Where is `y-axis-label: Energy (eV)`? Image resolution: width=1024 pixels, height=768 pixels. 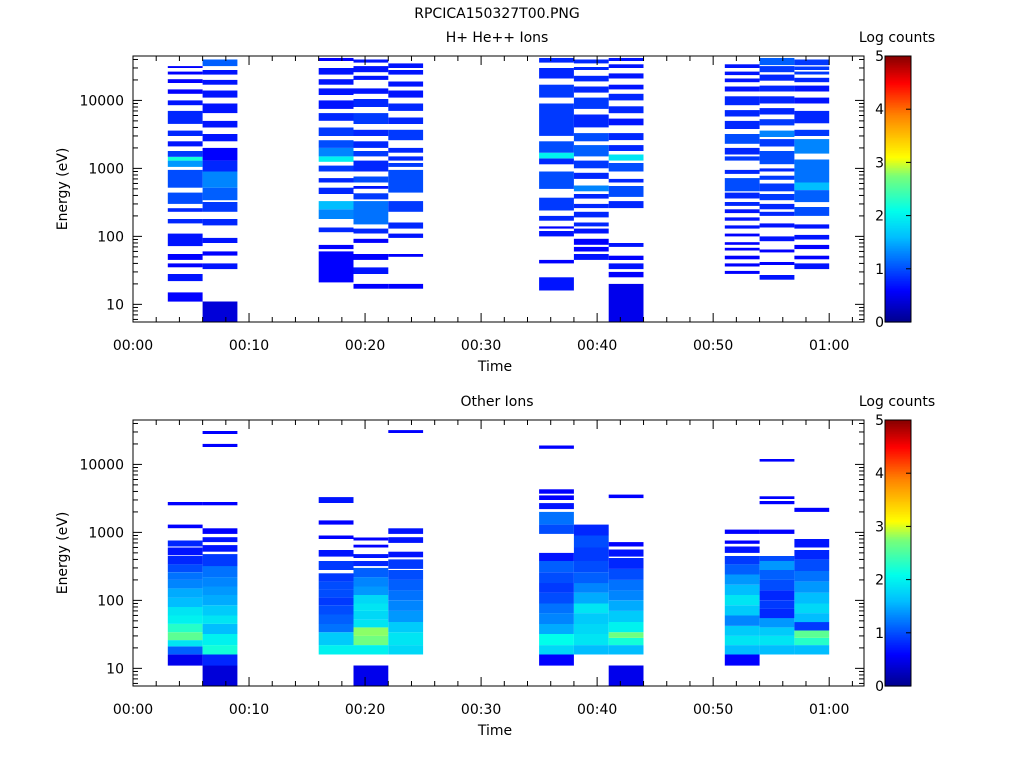
y-axis-label: Energy (eV) is located at coordinates (63, 189).